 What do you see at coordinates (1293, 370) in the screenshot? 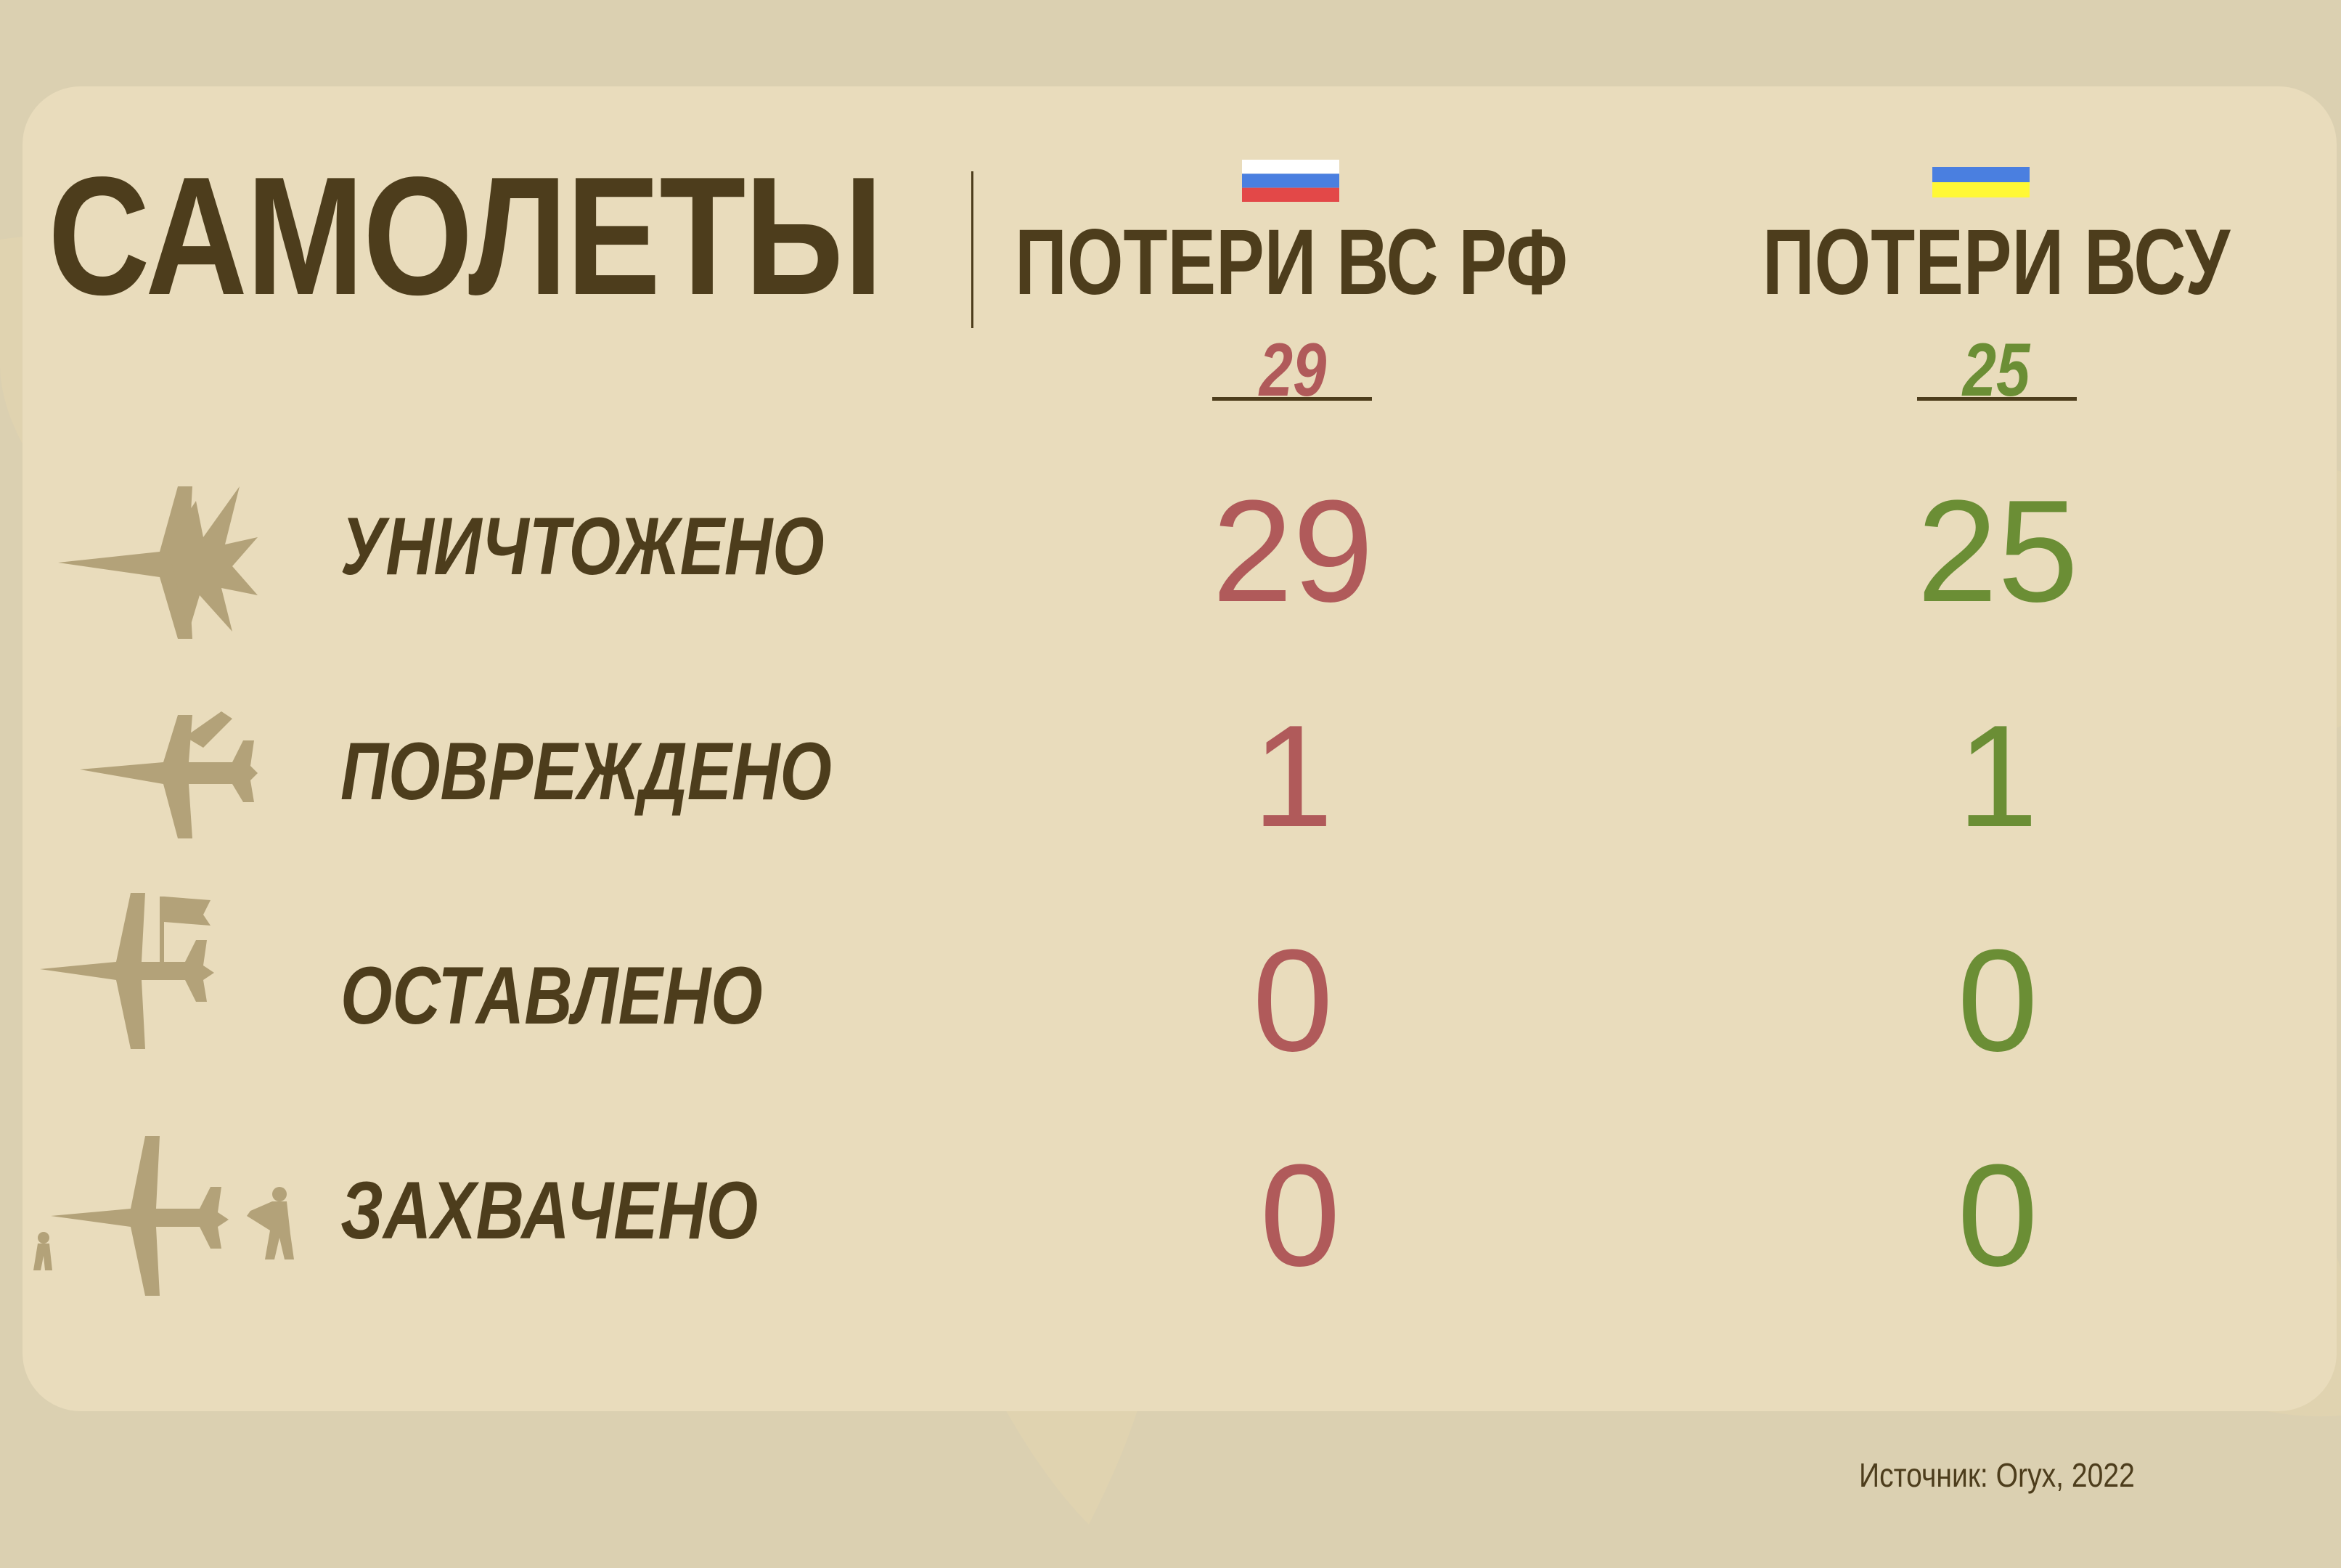
I see `russia-total: 29` at bounding box center [1293, 370].